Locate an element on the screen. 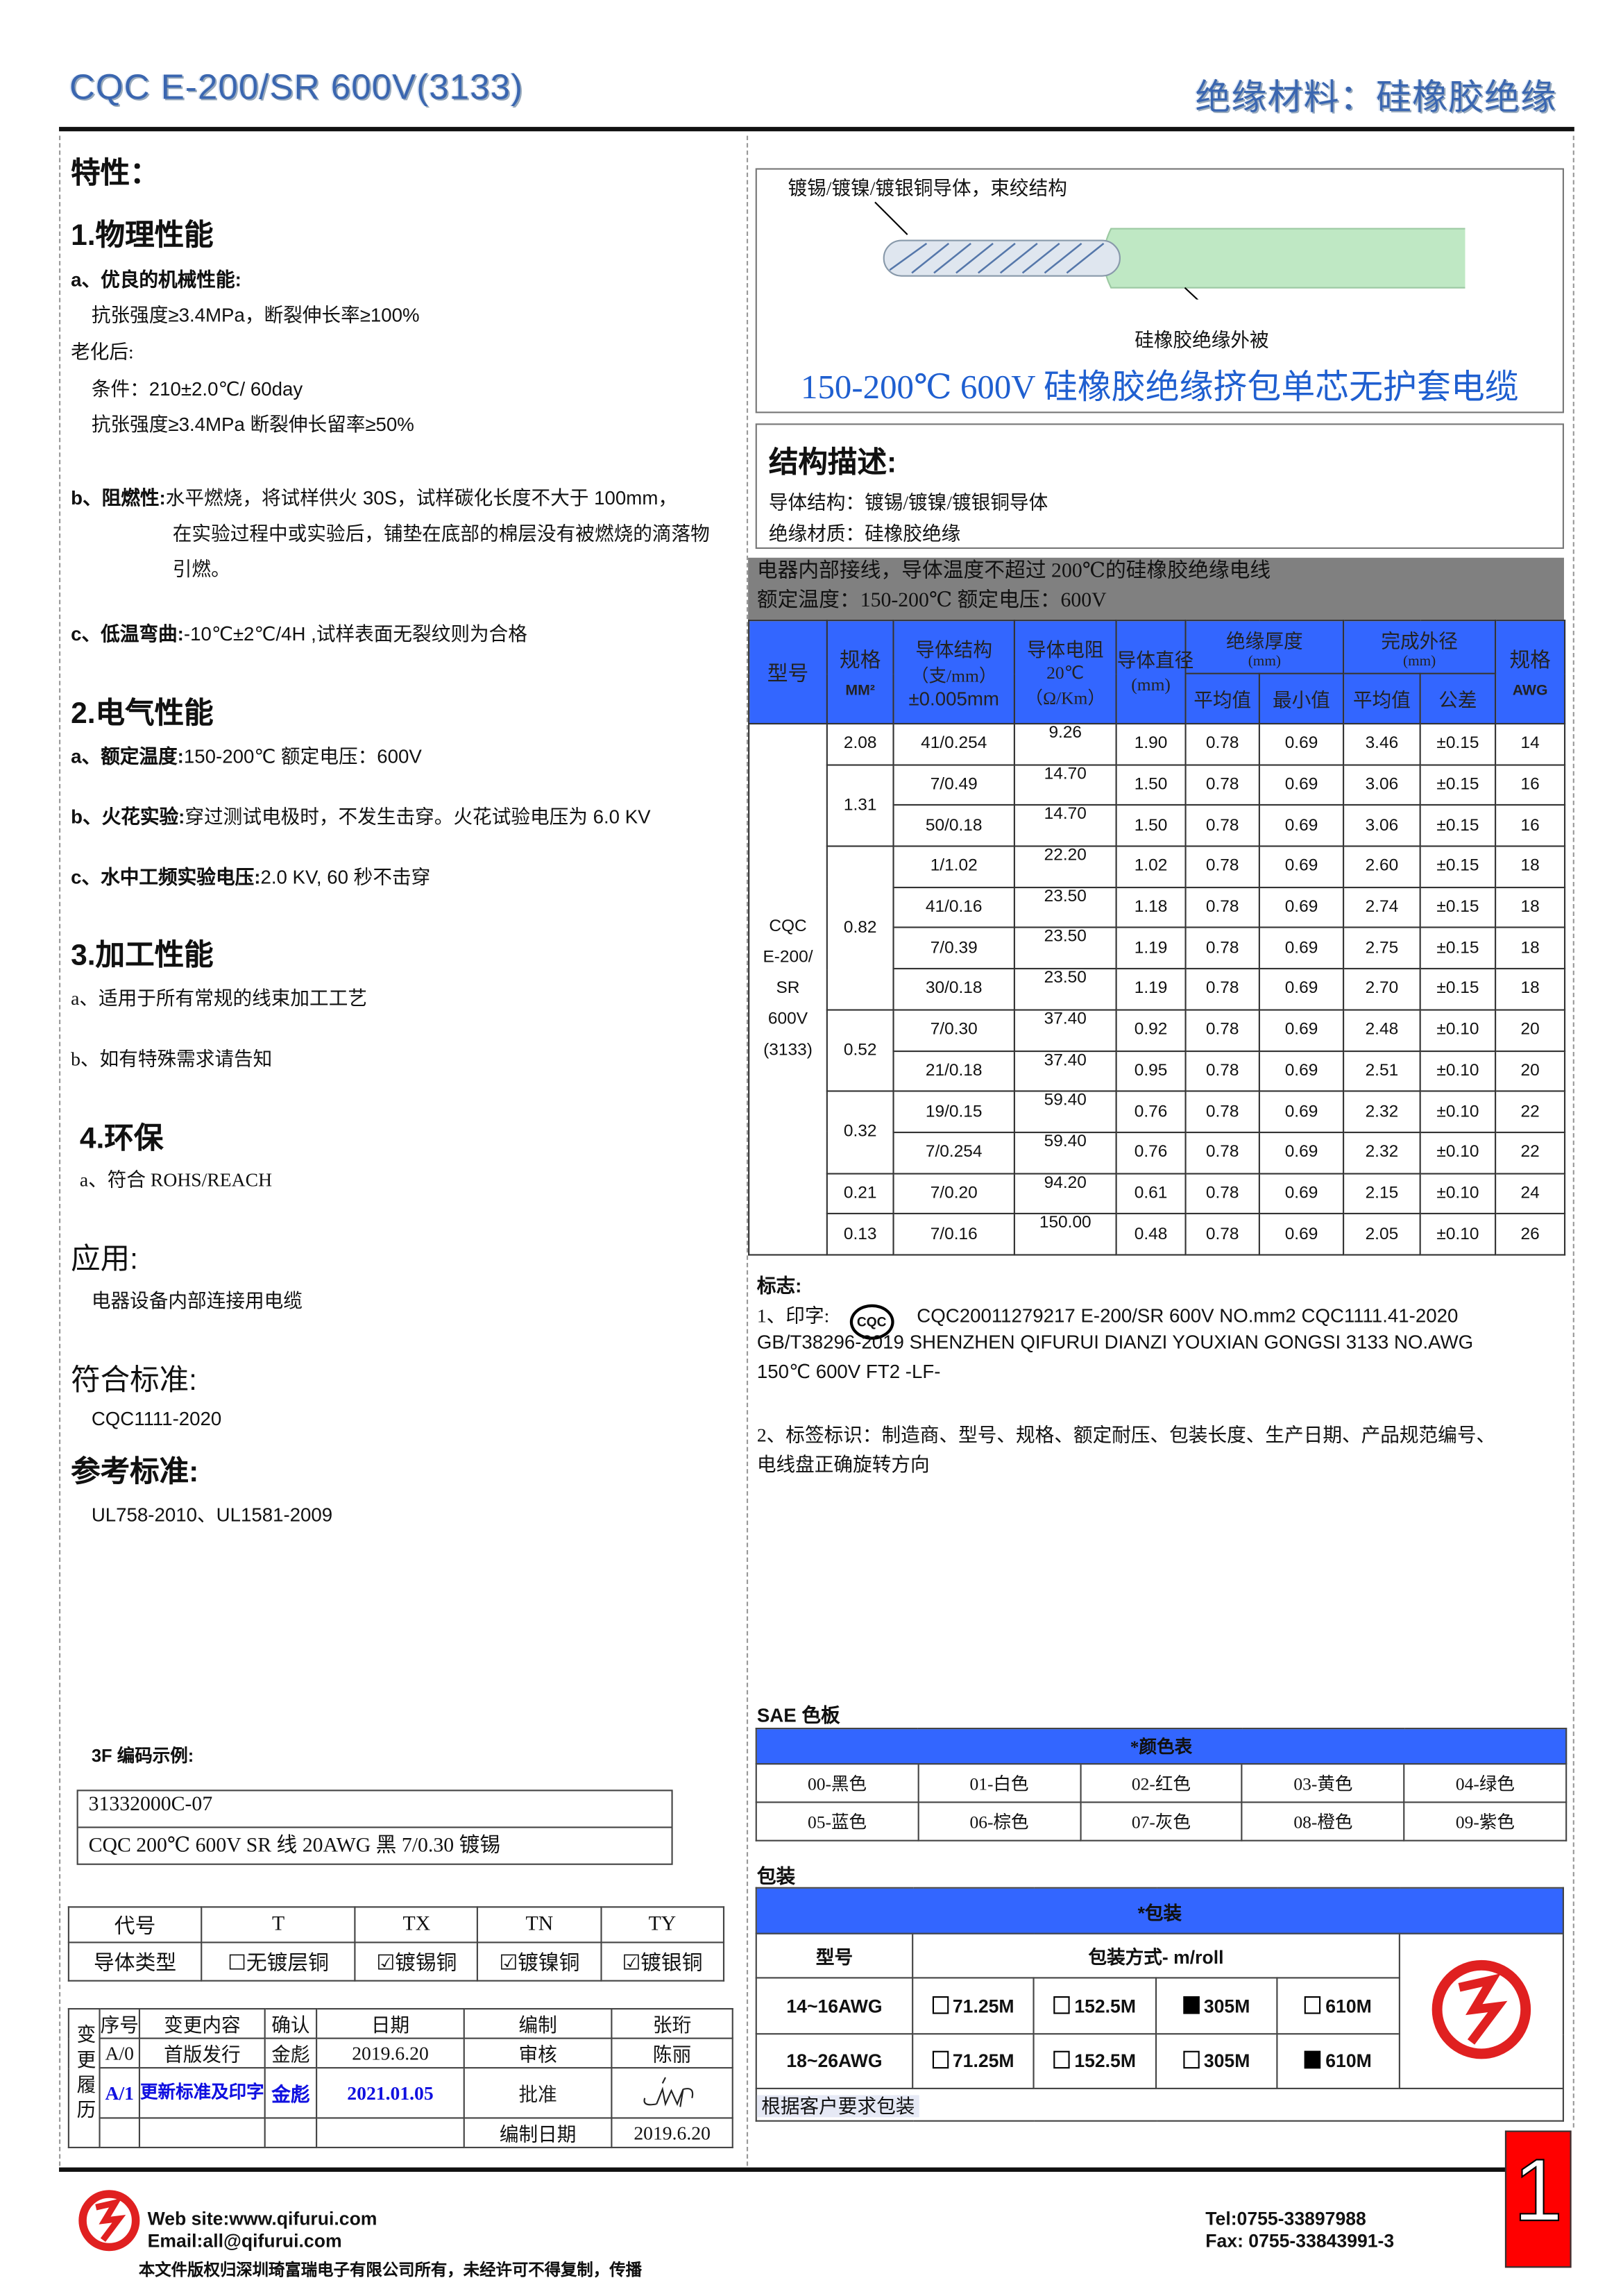 The image size is (1623, 2296). conductor-option: ☑镀锡铜 is located at coordinates (417, 1961).